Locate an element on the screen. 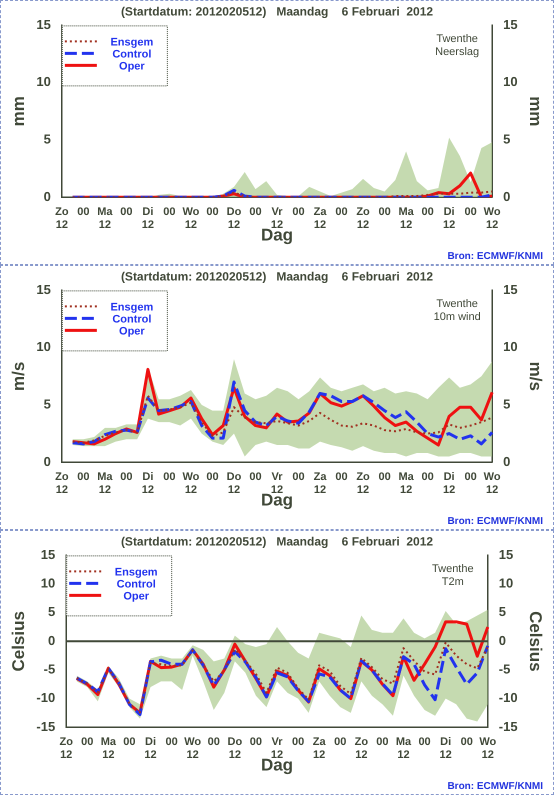 The height and width of the screenshot is (795, 554). y2-axis-title: m/s is located at coordinates (536, 376).